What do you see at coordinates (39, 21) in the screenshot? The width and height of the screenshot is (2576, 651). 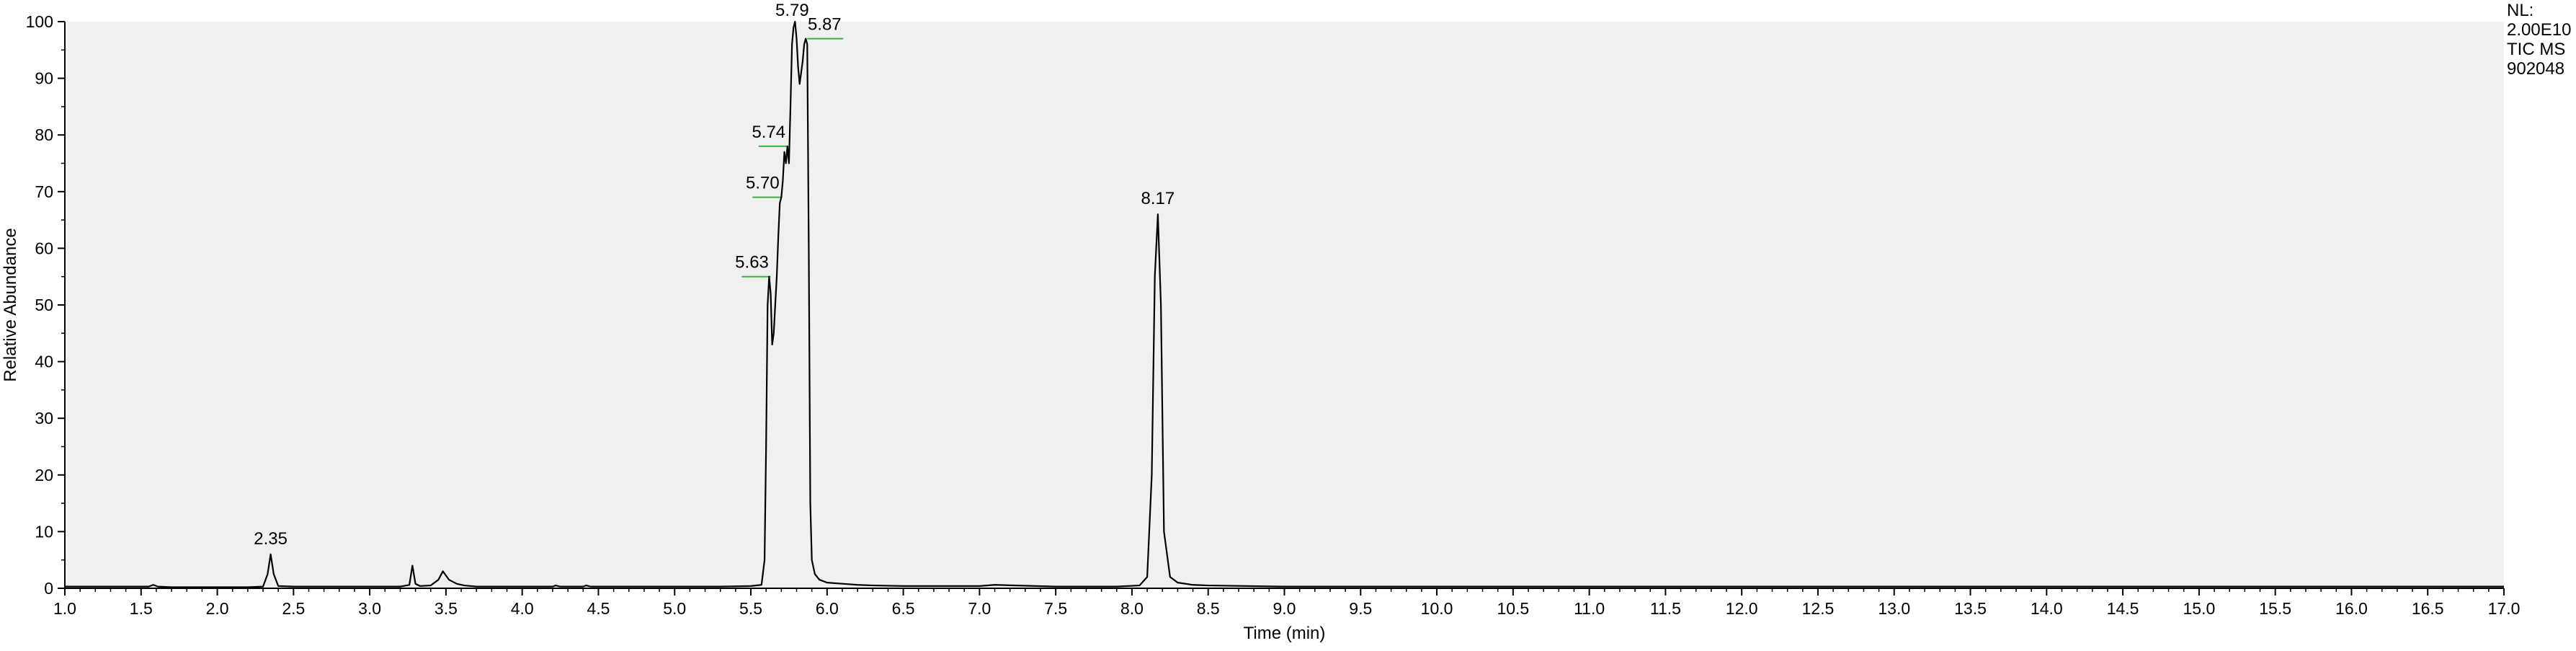 I see `y-tick-label: 100` at bounding box center [39, 21].